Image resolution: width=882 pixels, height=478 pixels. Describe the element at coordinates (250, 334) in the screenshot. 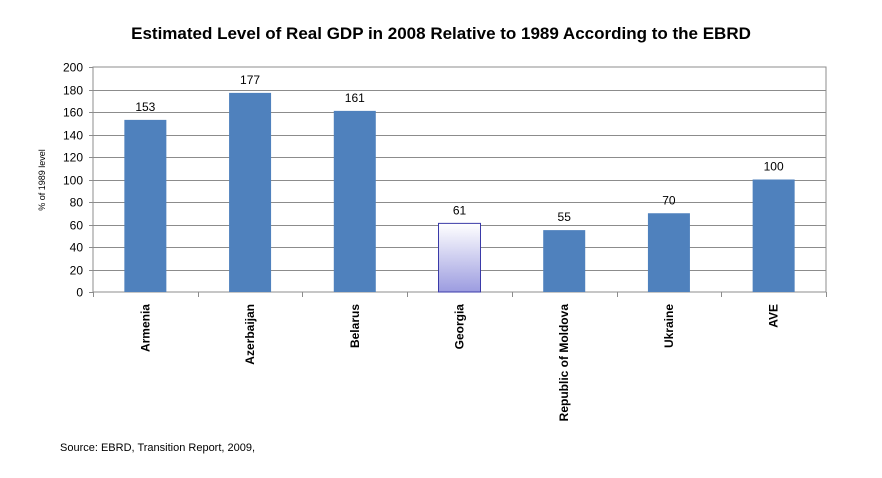

I see `x-tick-label: Azerbaijan` at that location.